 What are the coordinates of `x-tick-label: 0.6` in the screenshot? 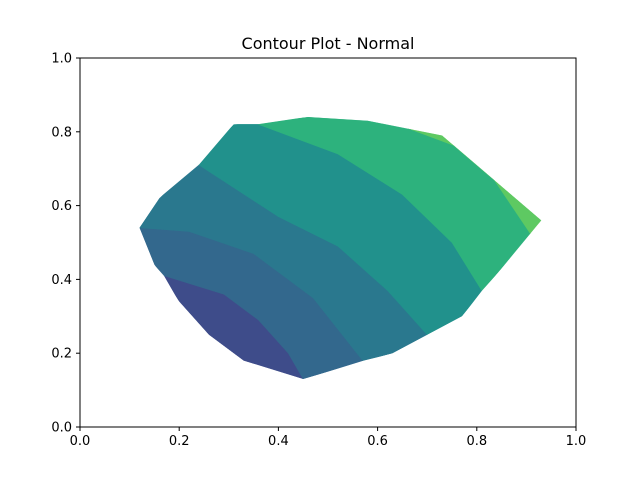 It's located at (377, 441).